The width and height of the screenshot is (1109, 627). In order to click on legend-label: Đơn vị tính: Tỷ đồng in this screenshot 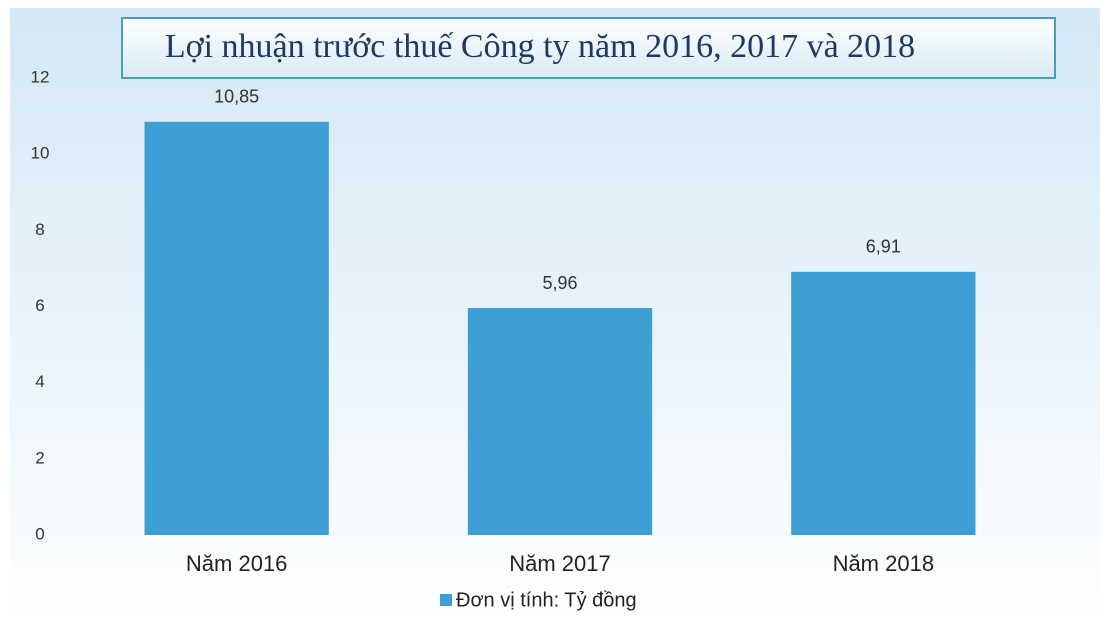, I will do `click(546, 600)`.